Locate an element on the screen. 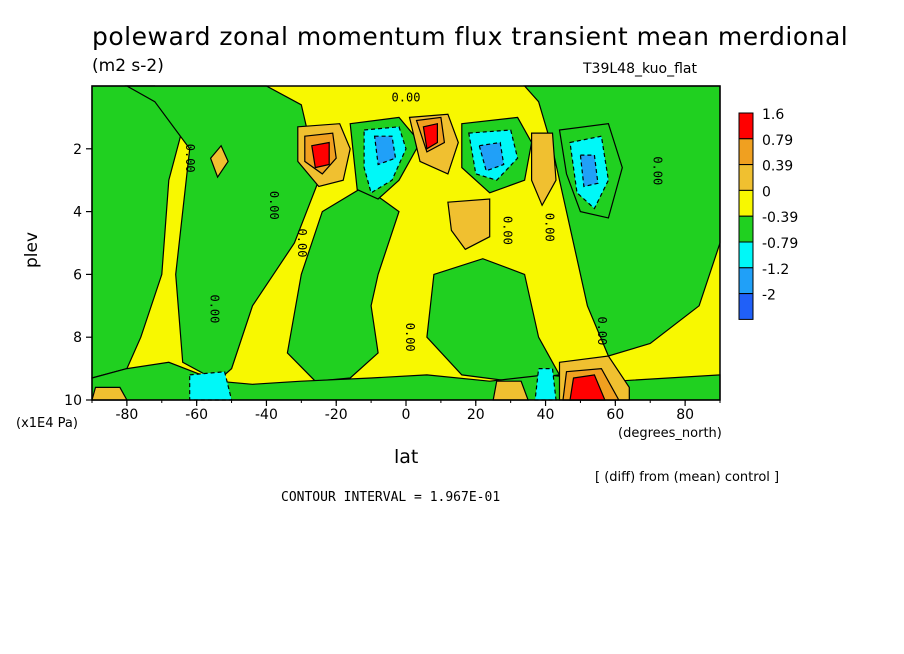  y-tick-label-2: 2 is located at coordinates (77, 150).